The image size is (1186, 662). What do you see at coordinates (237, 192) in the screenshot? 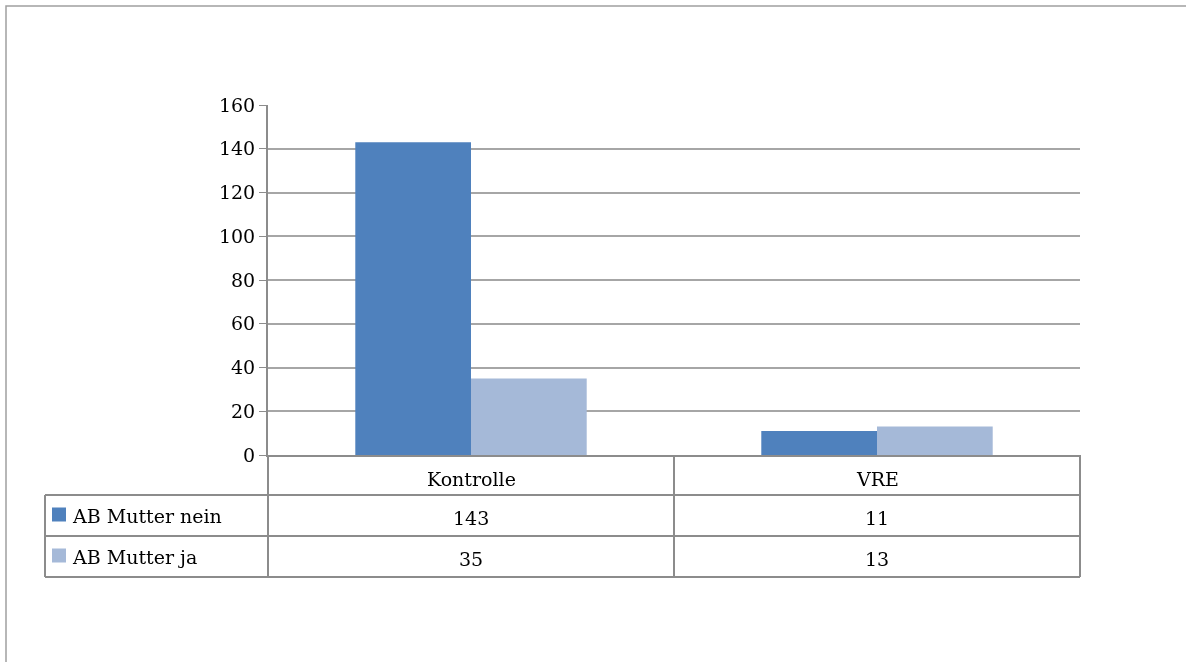
I see `y-tick-label: 120` at bounding box center [237, 192].